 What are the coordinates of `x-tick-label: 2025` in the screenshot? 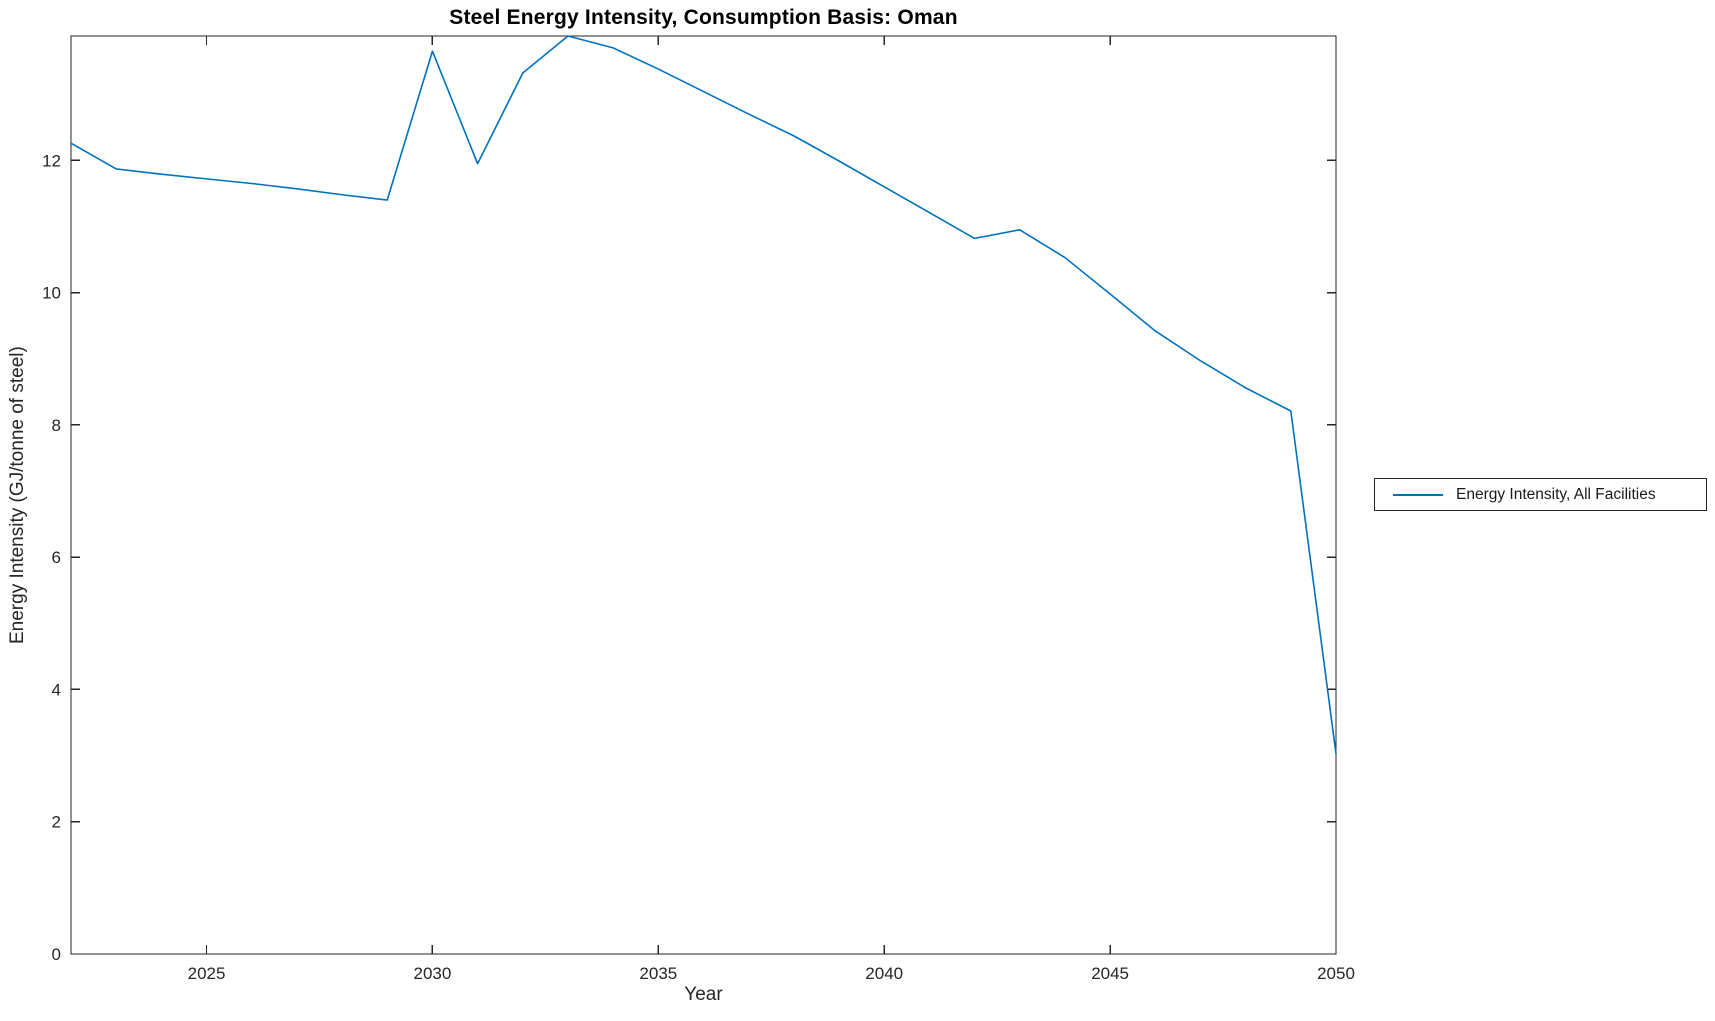 It's located at (207, 973).